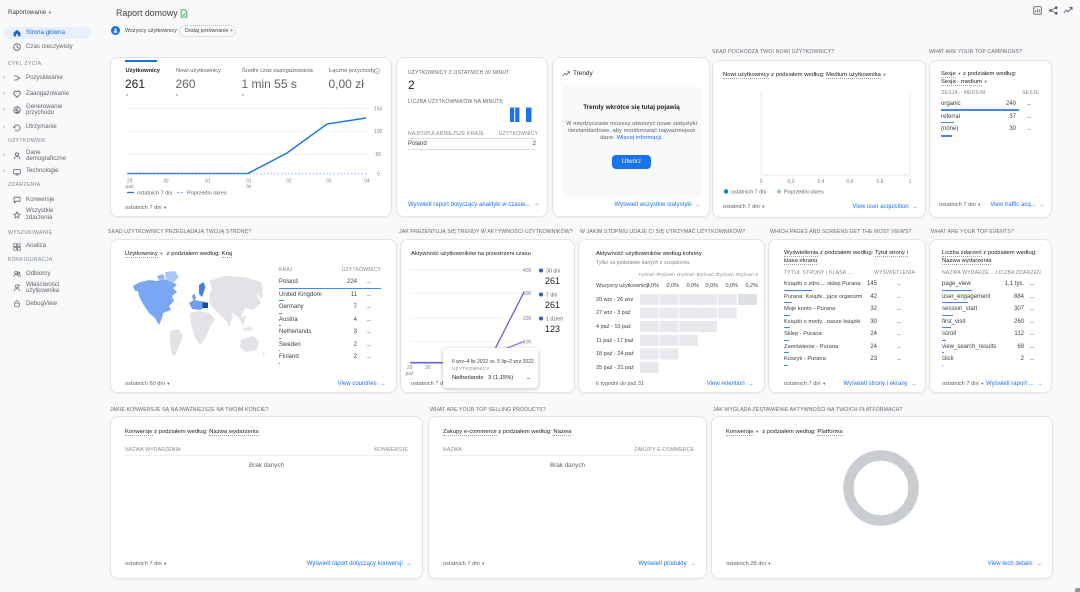  What do you see at coordinates (880, 182) in the screenshot?
I see `svg-text: 0,8` at bounding box center [880, 182].